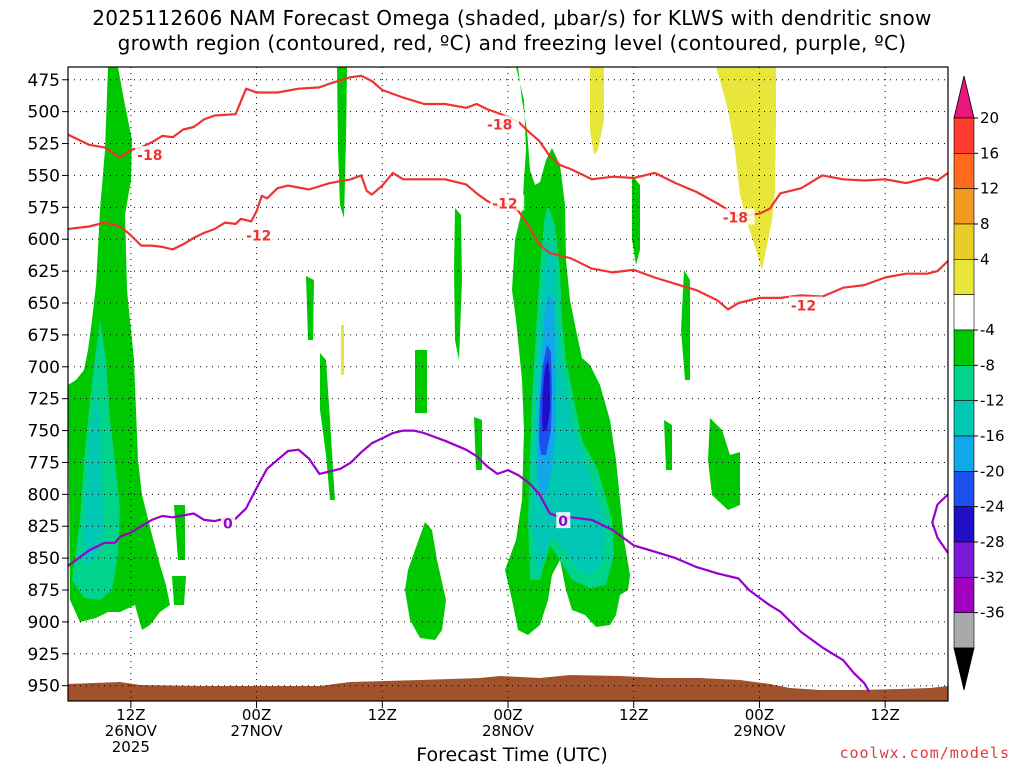 The width and height of the screenshot is (1024, 768). Describe the element at coordinates (992, 507) in the screenshot. I see `colorbar-label-10: -24` at that location.